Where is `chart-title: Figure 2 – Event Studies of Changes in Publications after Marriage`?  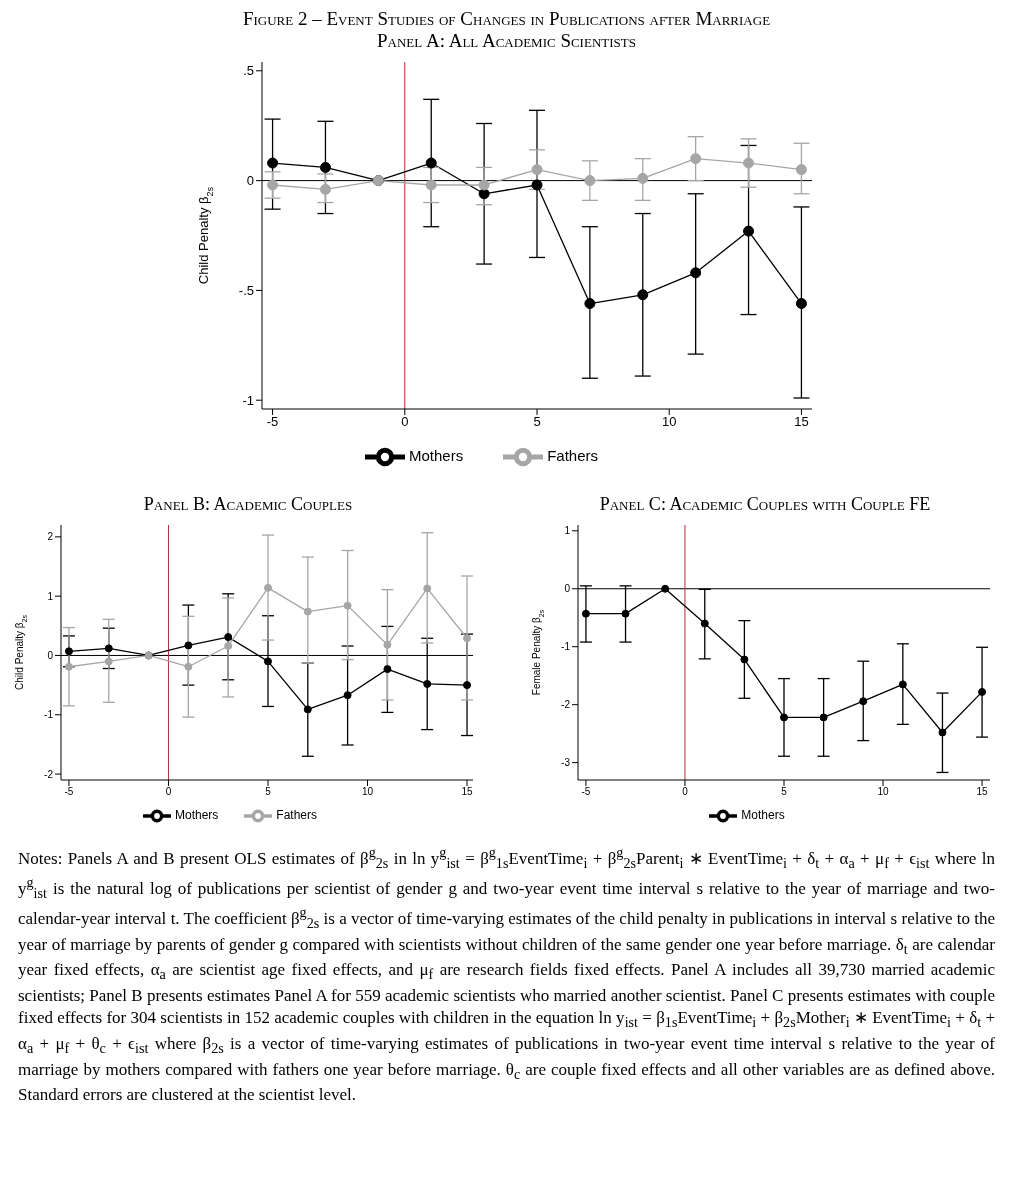
chart-title: Figure 2 – Event Studies of Changes in Publications after Marriage is located at coordinates (506, 19).